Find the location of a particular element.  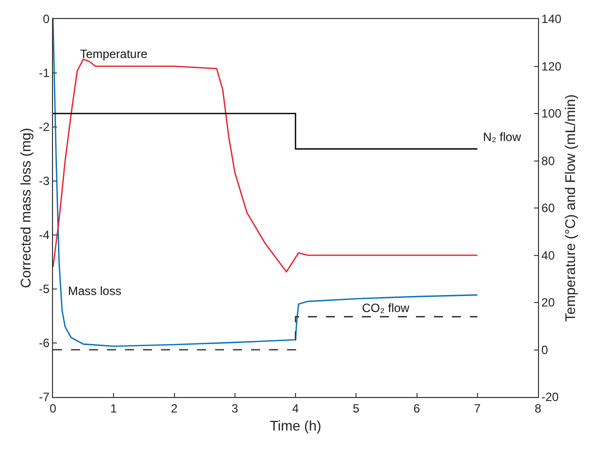

y-tick-label: -1 is located at coordinates (44, 73).